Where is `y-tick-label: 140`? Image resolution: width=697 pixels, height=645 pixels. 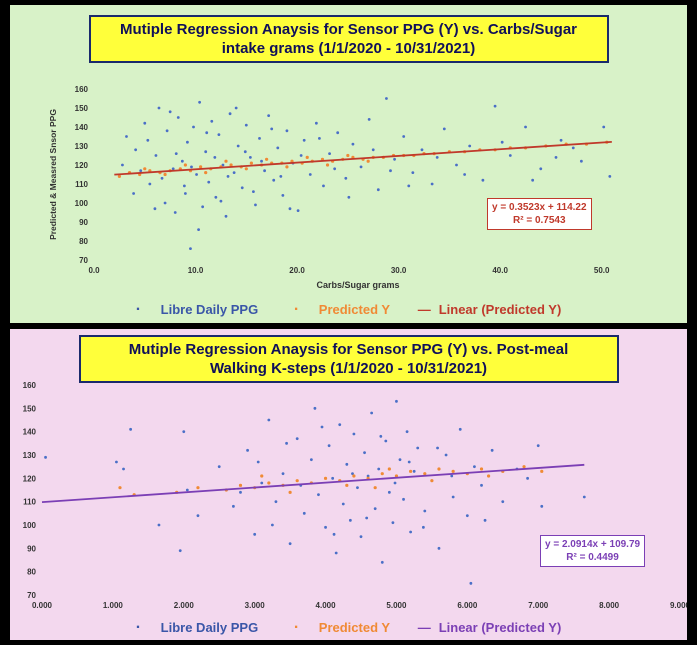
y-tick-label: 140 is located at coordinates (82, 127).